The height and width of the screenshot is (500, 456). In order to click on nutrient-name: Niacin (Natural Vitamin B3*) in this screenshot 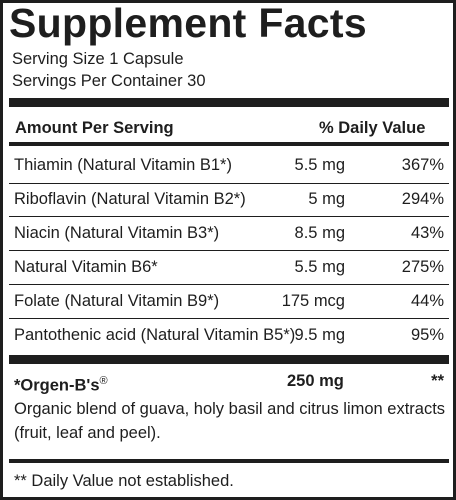, I will do `click(117, 233)`.